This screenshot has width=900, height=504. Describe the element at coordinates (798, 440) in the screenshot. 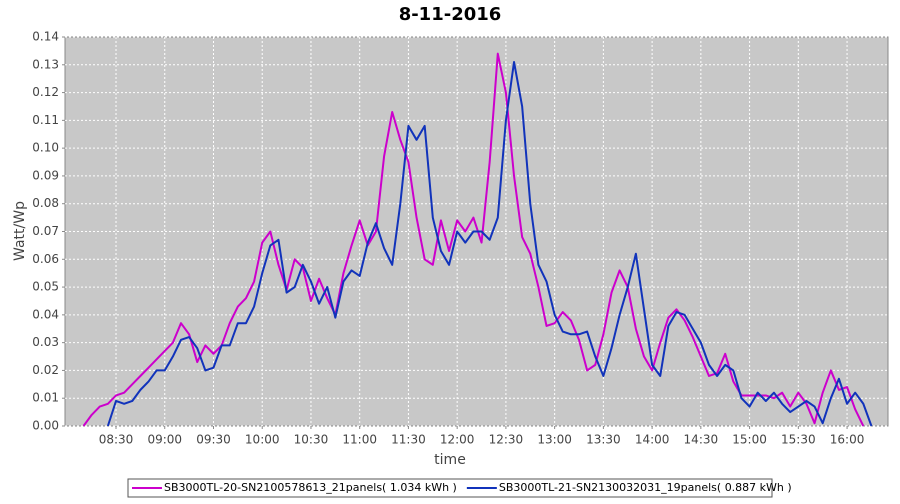

I see `x-tick-label: 15:30` at that location.